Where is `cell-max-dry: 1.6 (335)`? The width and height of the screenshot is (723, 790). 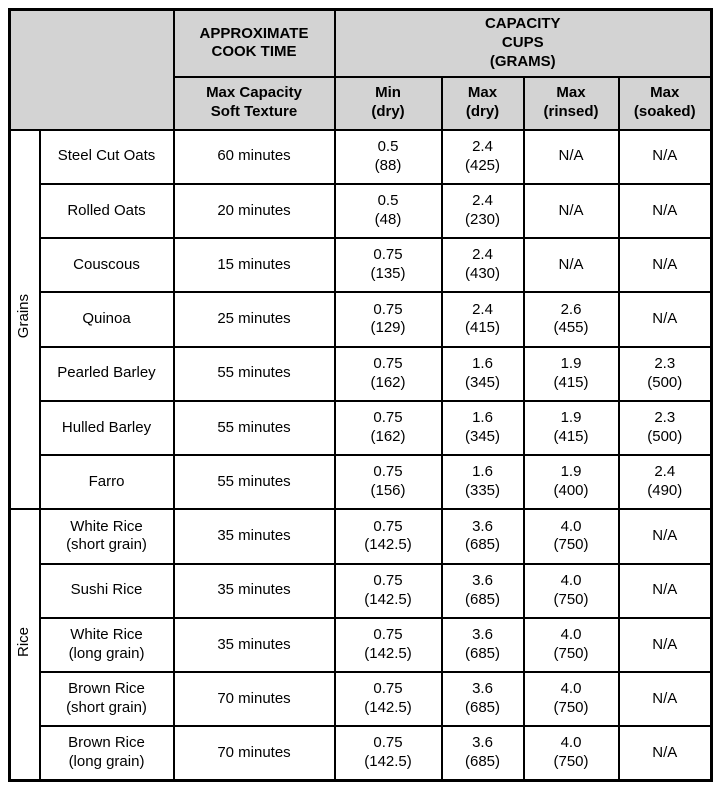 cell-max-dry: 1.6 (335) is located at coordinates (482, 482).